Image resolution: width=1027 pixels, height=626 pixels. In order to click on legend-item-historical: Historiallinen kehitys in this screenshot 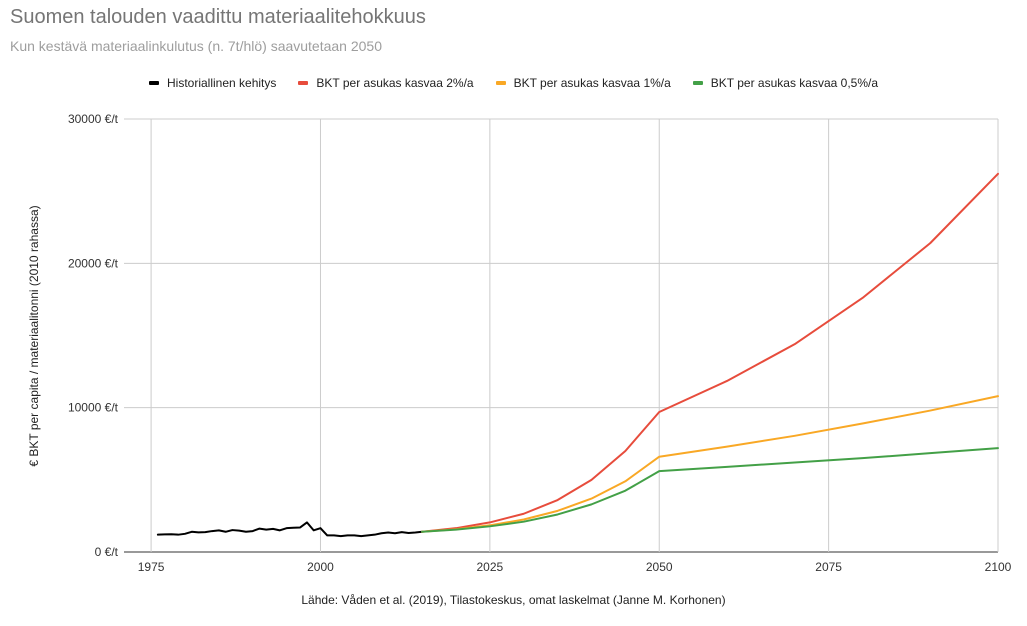, I will do `click(212, 83)`.